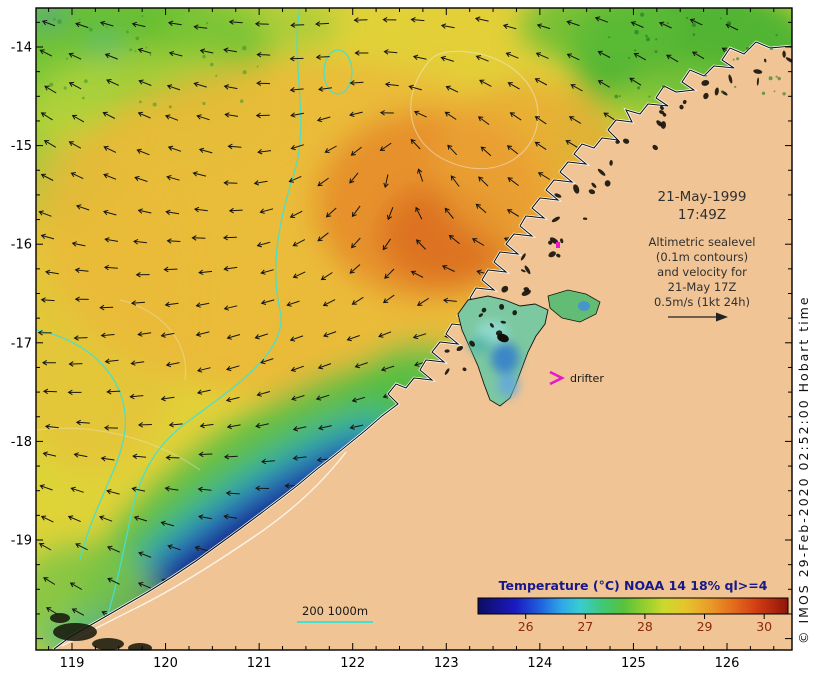 This screenshot has width=820, height=680. I want to click on lon-tick-label: 125, so click(633, 663).